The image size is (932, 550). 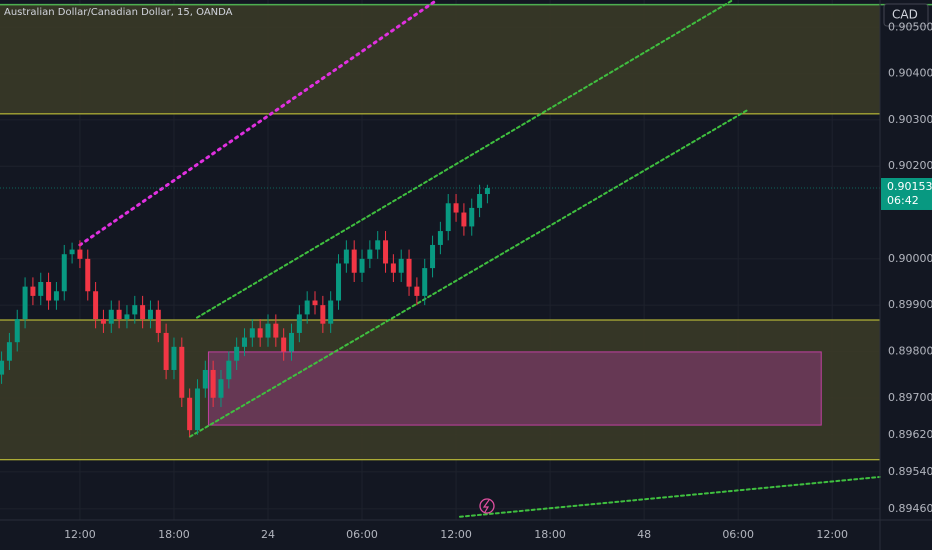 I want to click on y-tick-label: 0.89620, so click(x=910, y=434).